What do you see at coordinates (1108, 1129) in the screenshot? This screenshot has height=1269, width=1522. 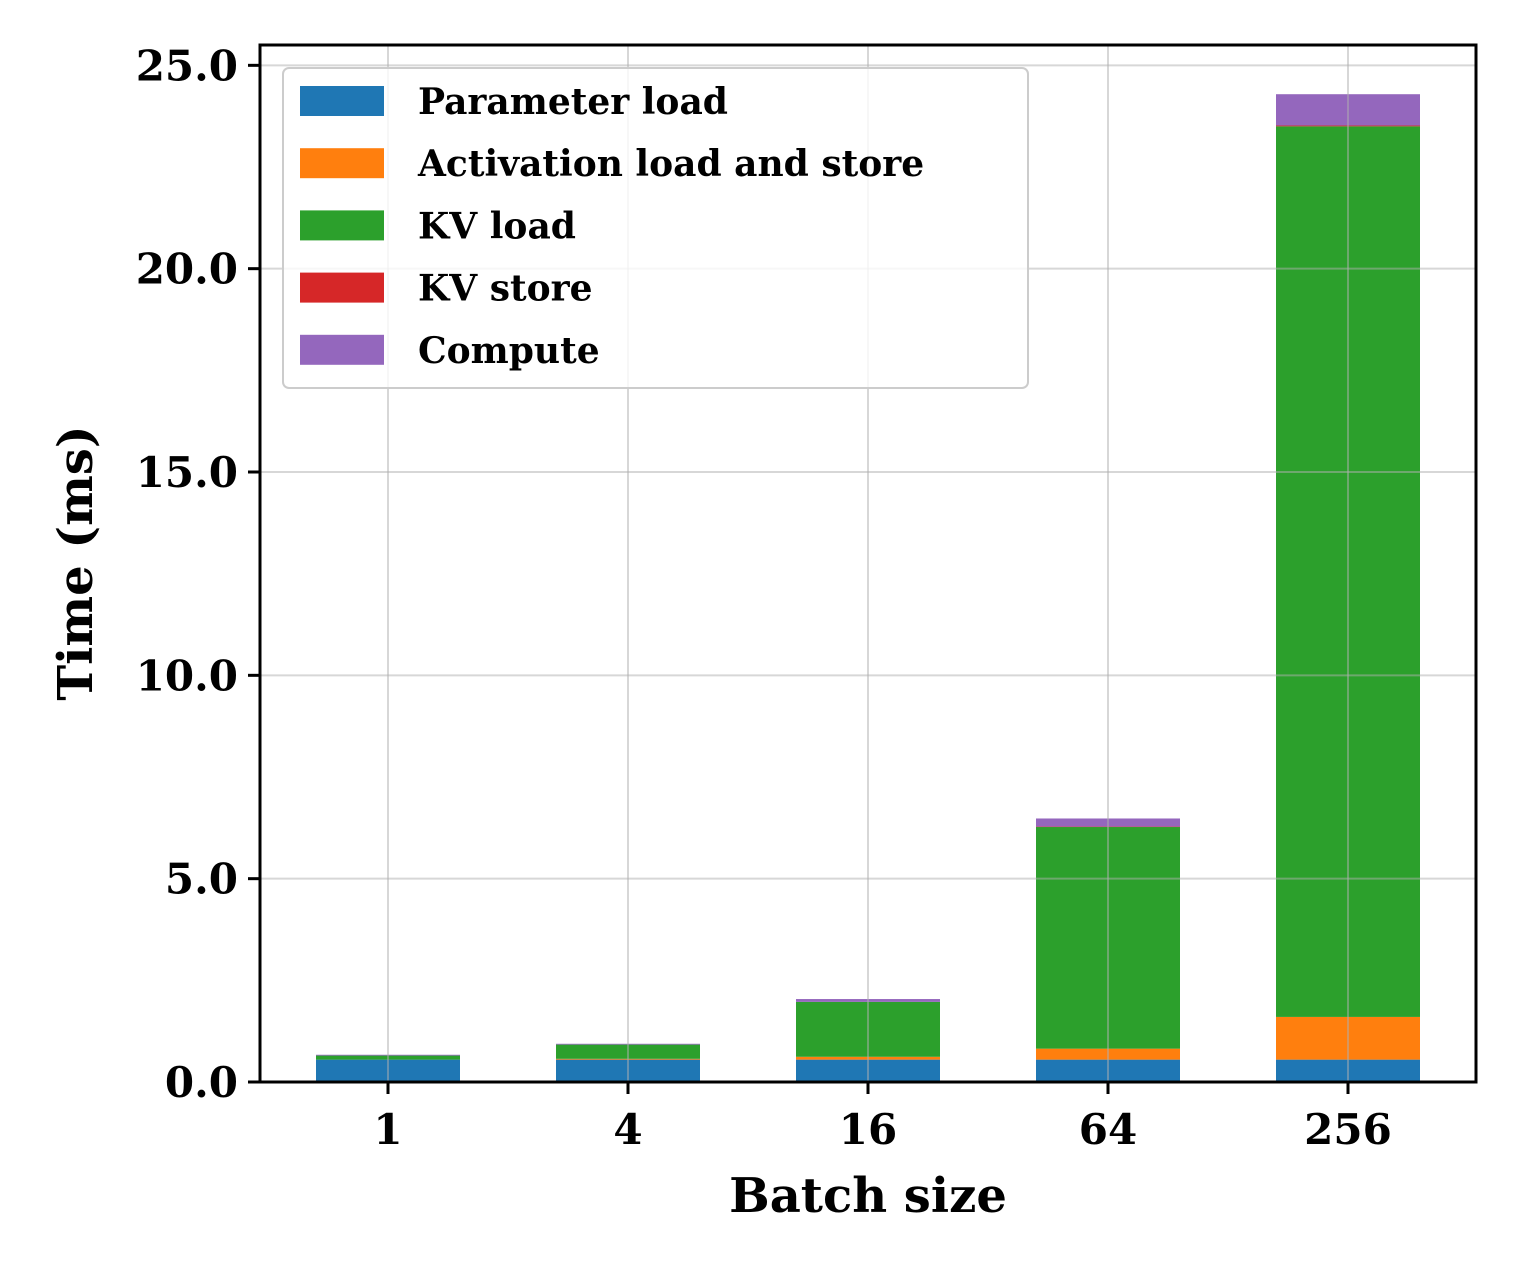 I see `x-tick-label: 64` at bounding box center [1108, 1129].